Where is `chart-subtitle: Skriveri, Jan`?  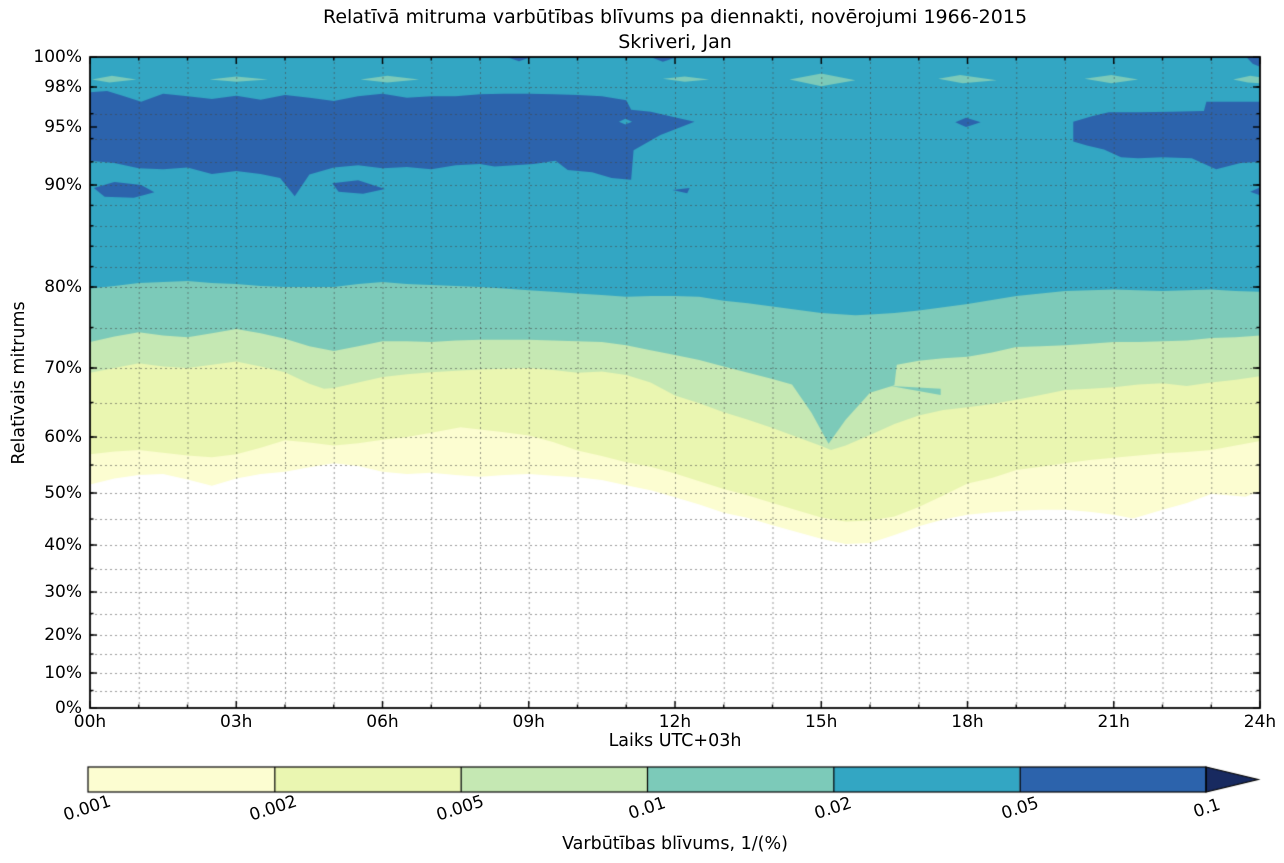
chart-subtitle: Skriveri, Jan is located at coordinates (675, 42).